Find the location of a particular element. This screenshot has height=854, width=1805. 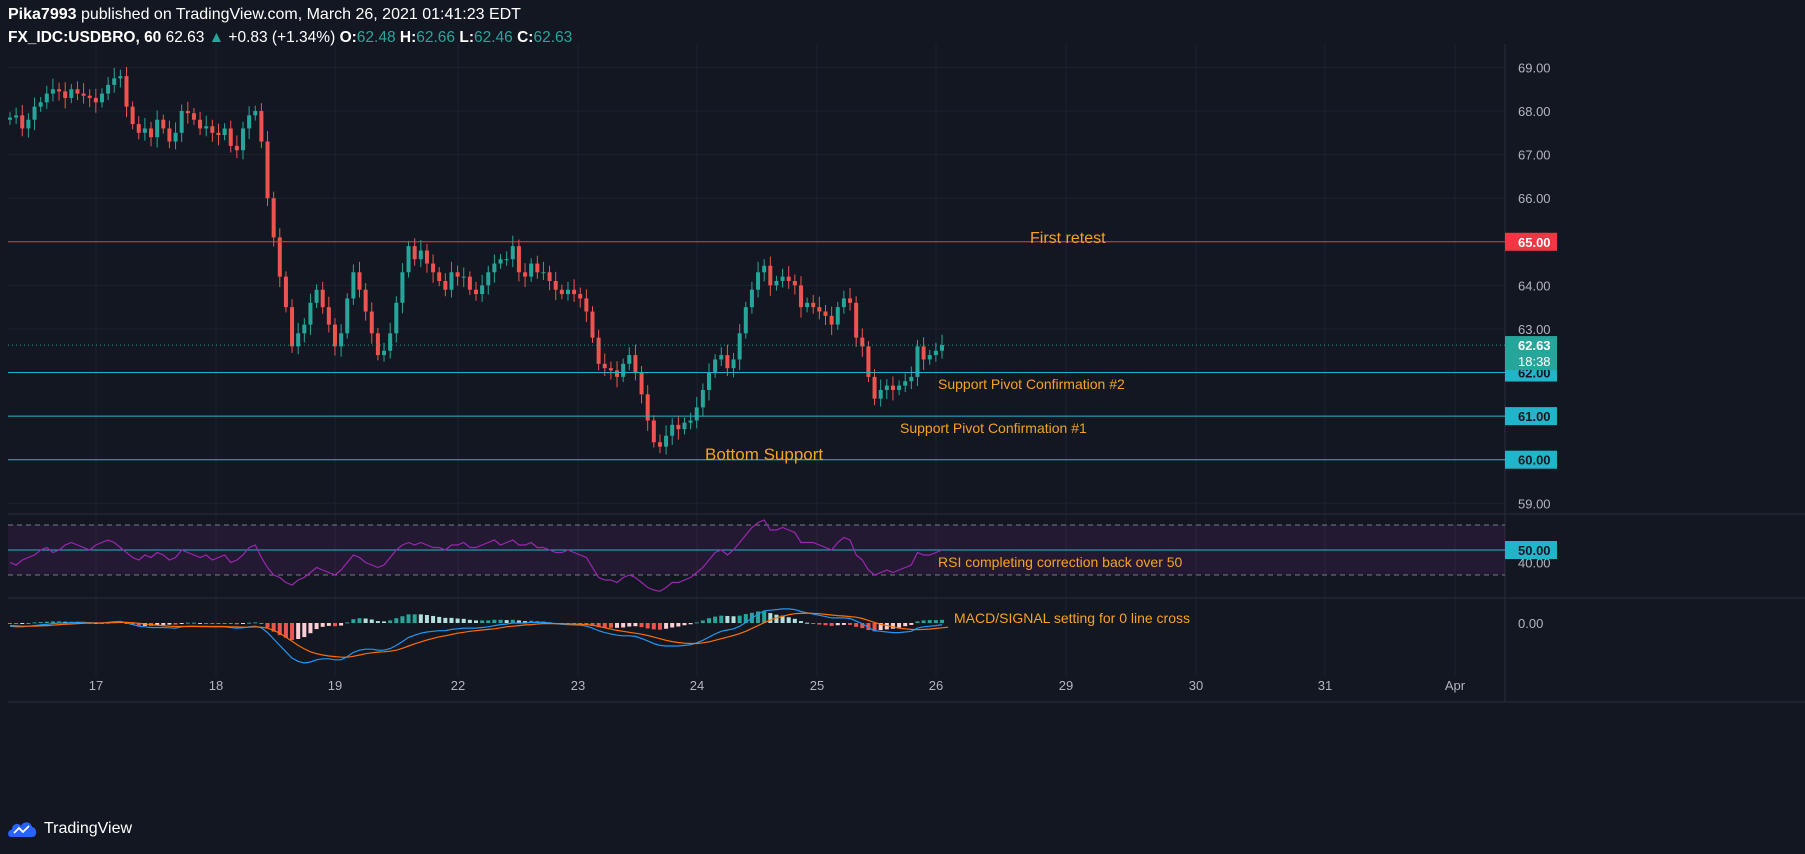

time-axis: 17 18 19 22 23 24 25 26 29 30 31 Apr is located at coordinates (777, 685).